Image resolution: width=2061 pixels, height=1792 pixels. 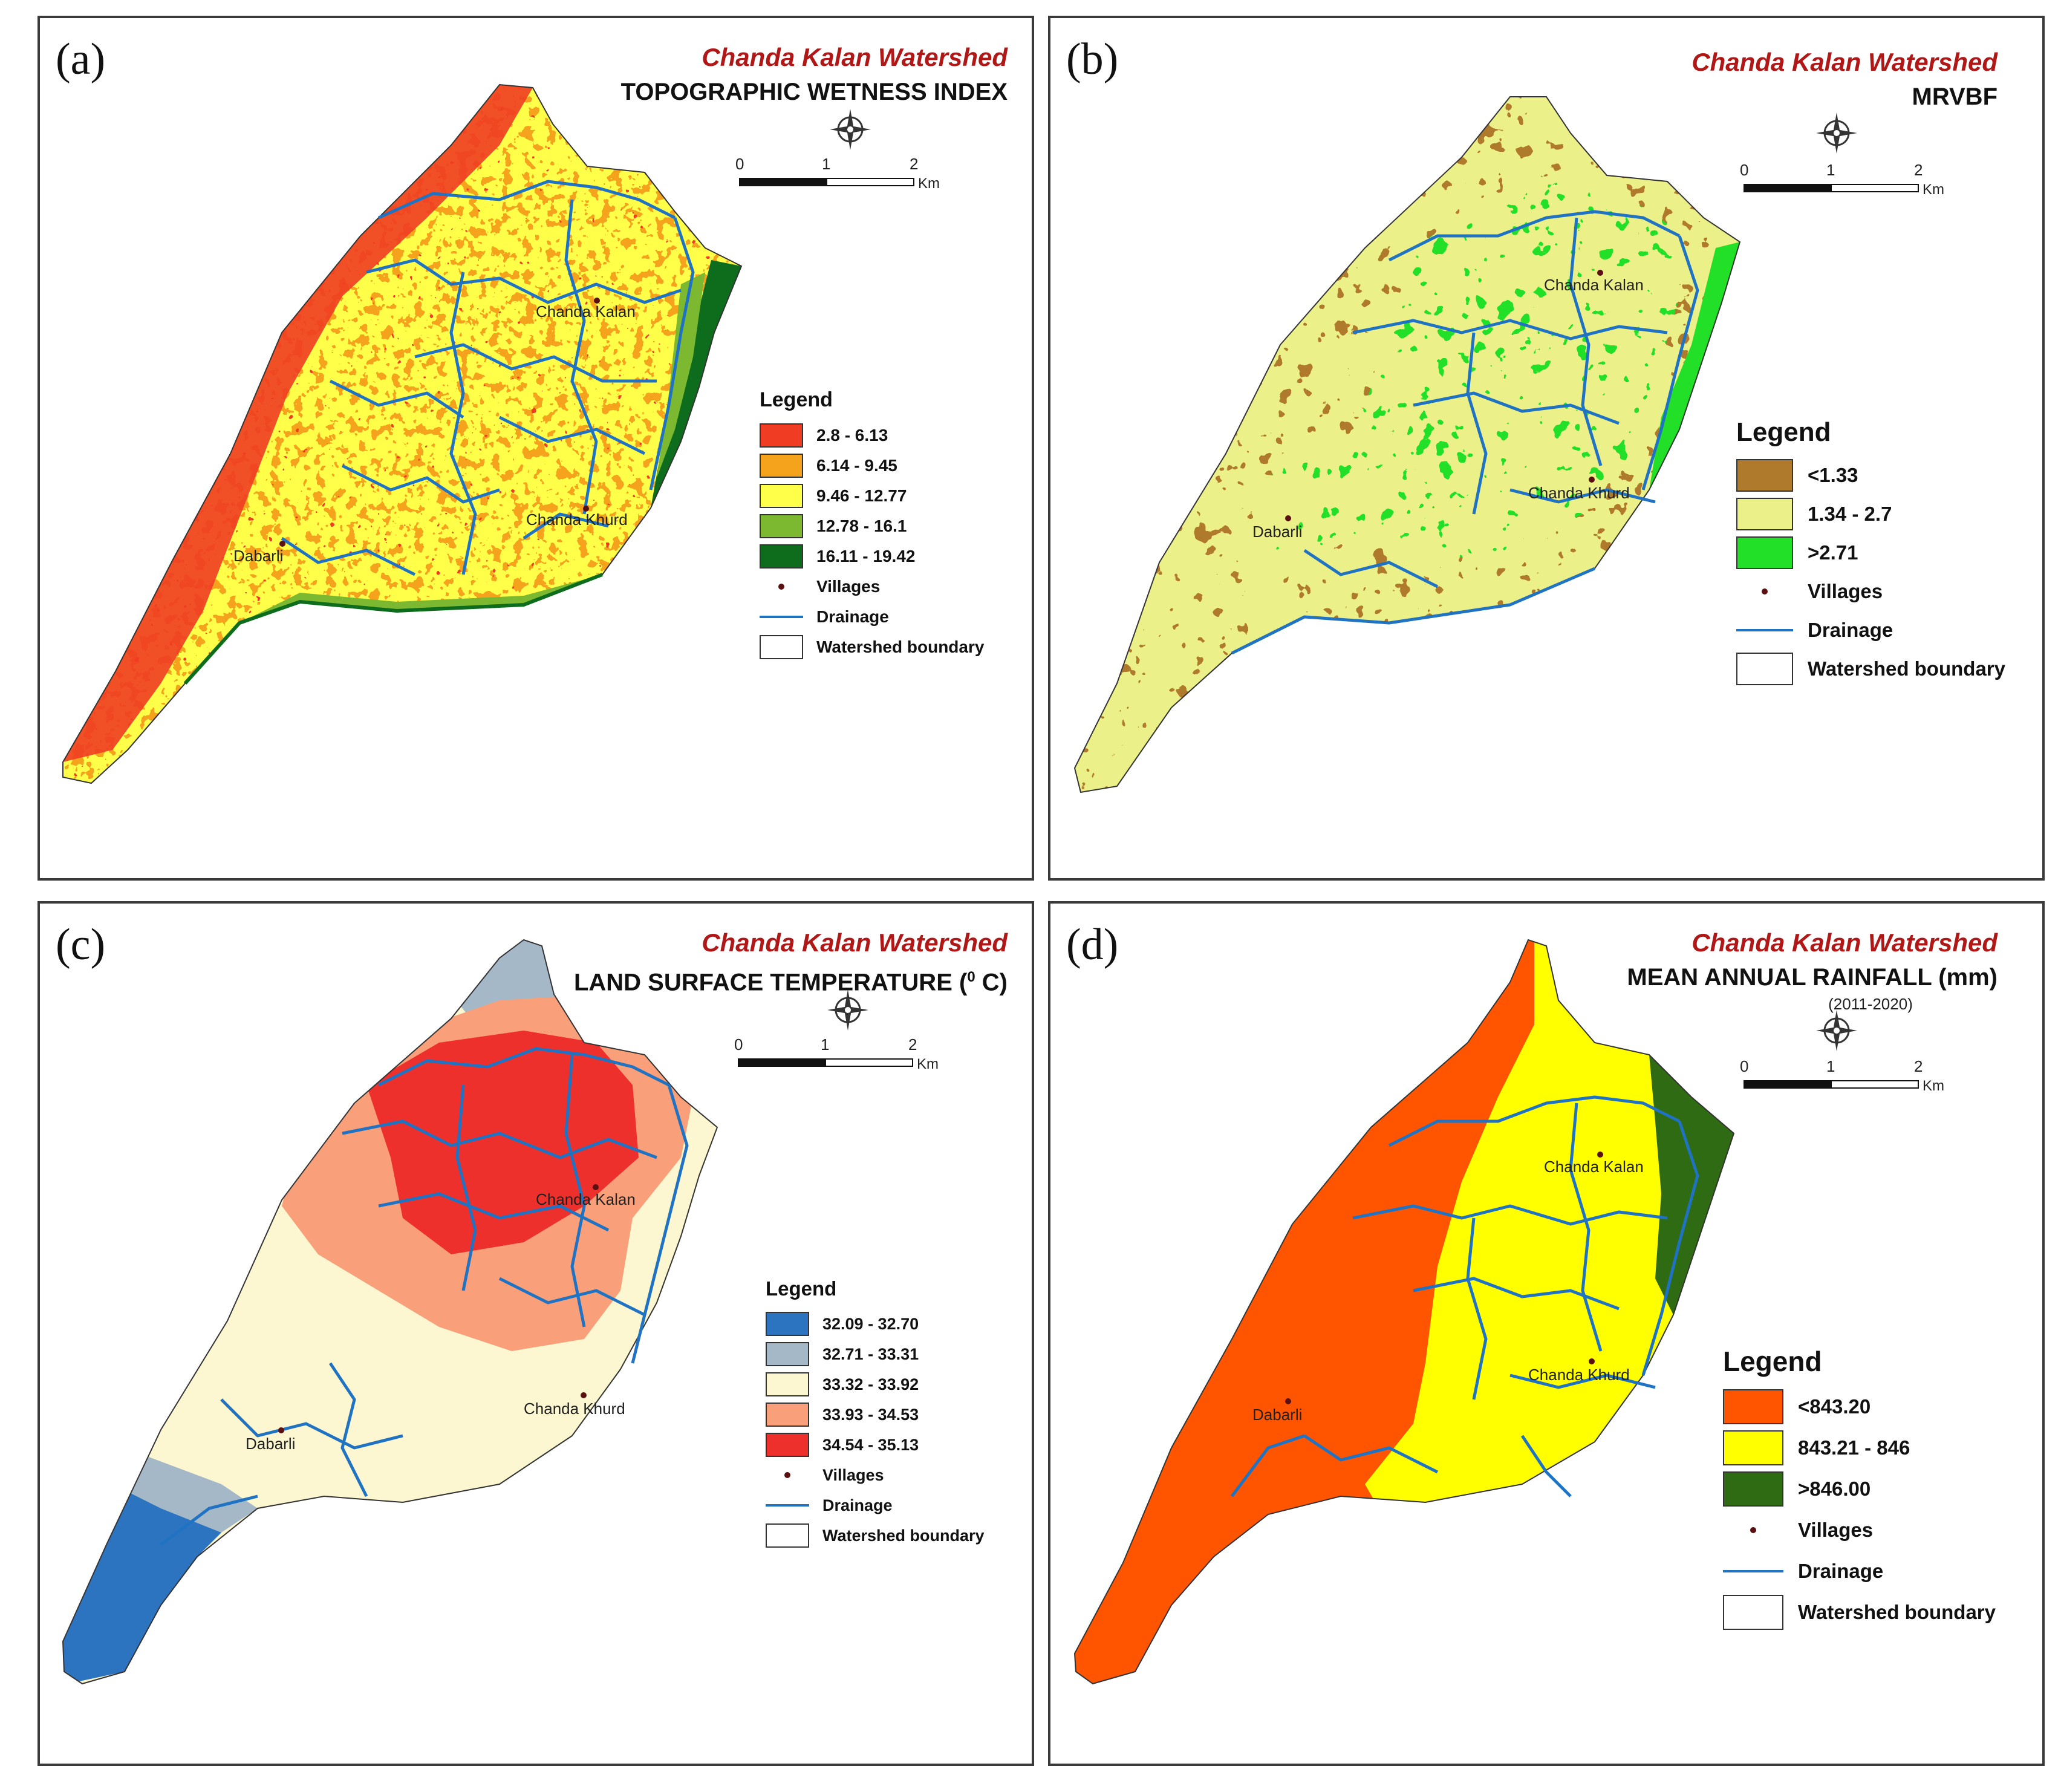 I want to click on scale-tick: 2, so click(x=1919, y=1066).